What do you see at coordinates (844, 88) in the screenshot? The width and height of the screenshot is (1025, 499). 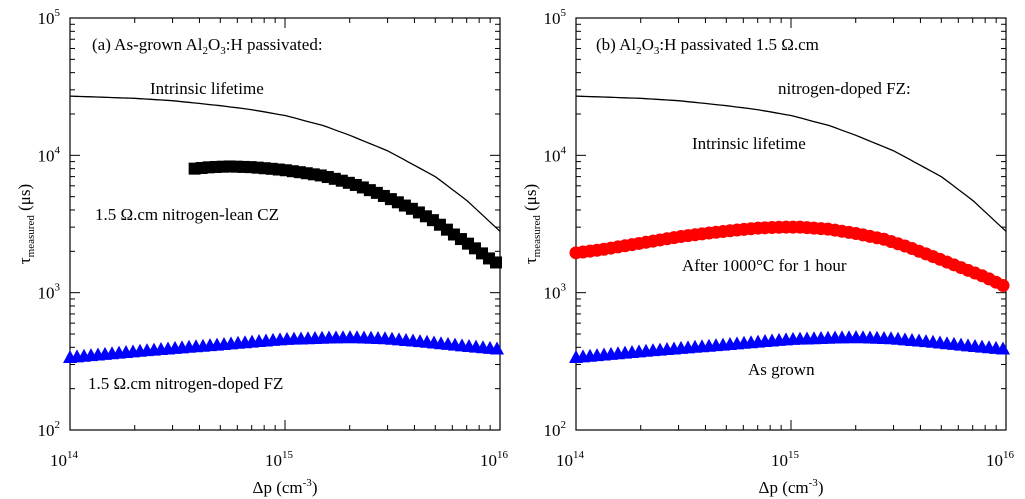 I see `panel-title-line2: nitrogen-doped FZ:` at bounding box center [844, 88].